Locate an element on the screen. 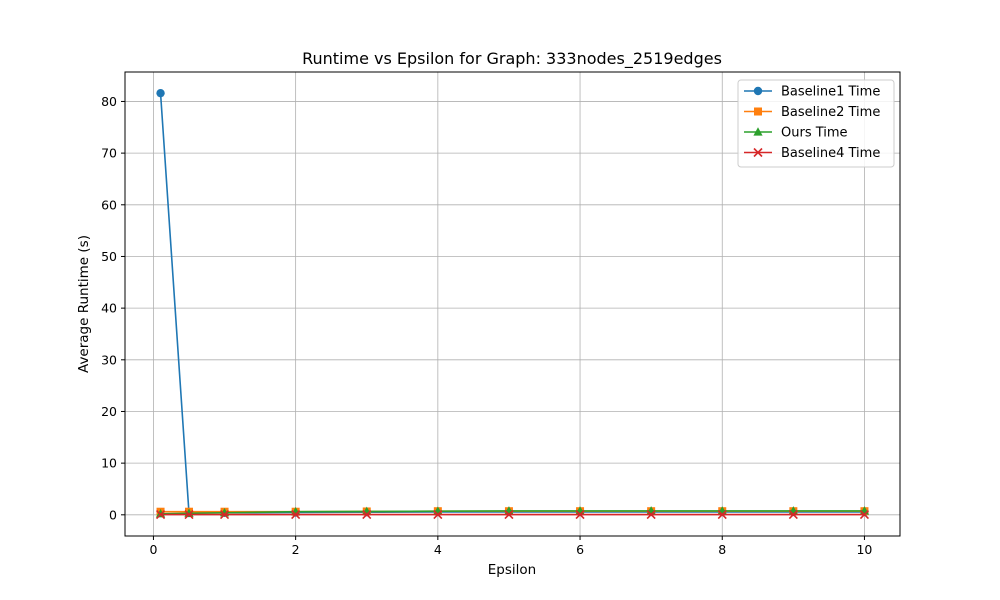 Image resolution: width=1000 pixels, height=600 pixels. legend-entry: Baseline4 Time is located at coordinates (812, 153).